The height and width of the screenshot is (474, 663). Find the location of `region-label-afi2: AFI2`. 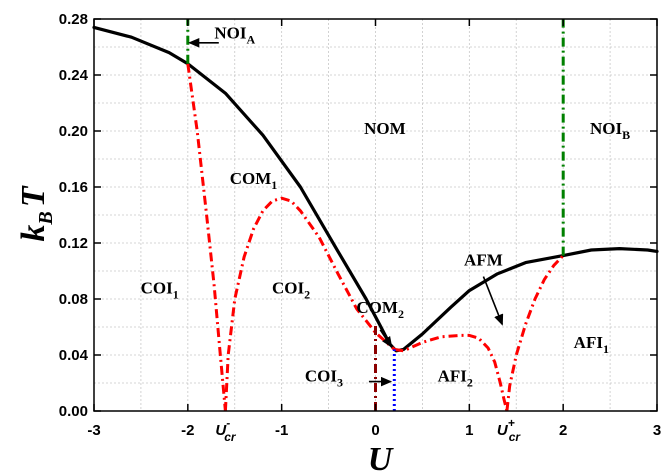

region-label-afi2: AFI2 is located at coordinates (455, 378).